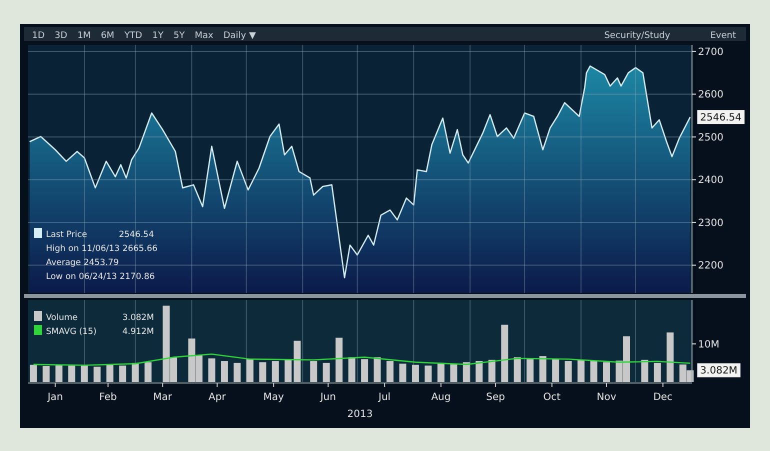 The image size is (770, 451). What do you see at coordinates (721, 118) in the screenshot?
I see `annotation: 2546.54` at bounding box center [721, 118].